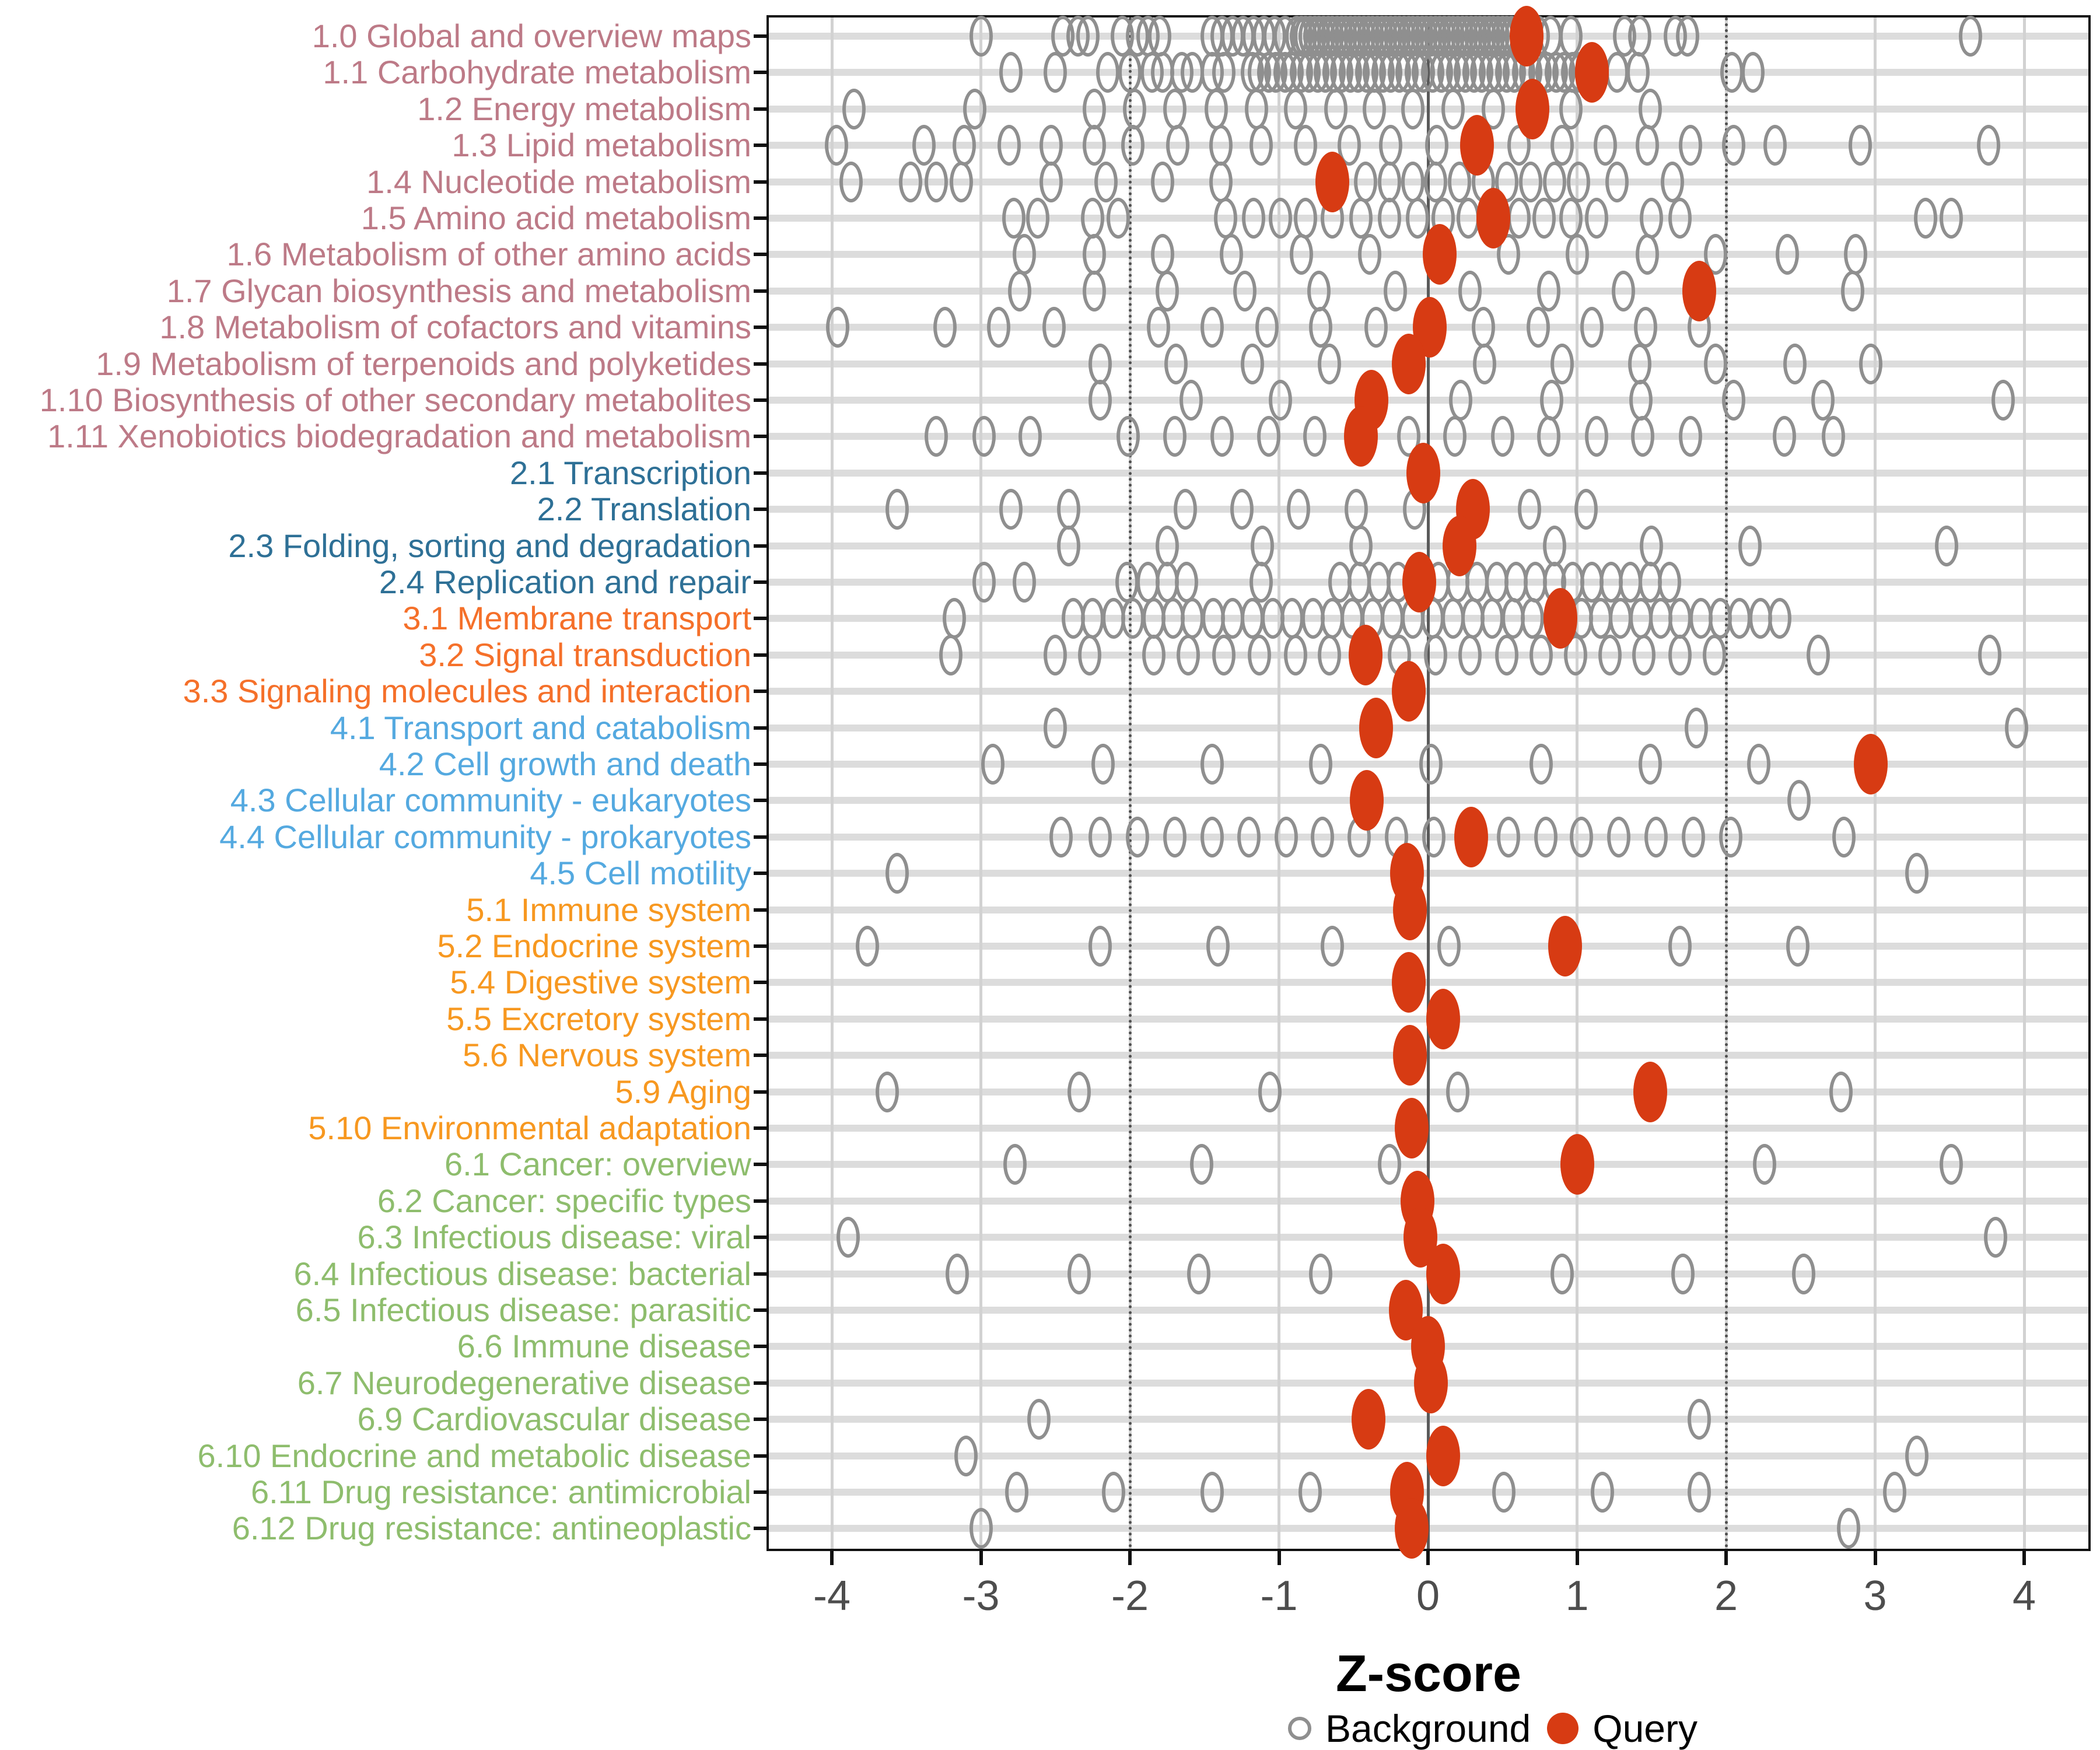  Describe the element at coordinates (981, 1596) in the screenshot. I see `x-axis-tick-label: -3` at that location.